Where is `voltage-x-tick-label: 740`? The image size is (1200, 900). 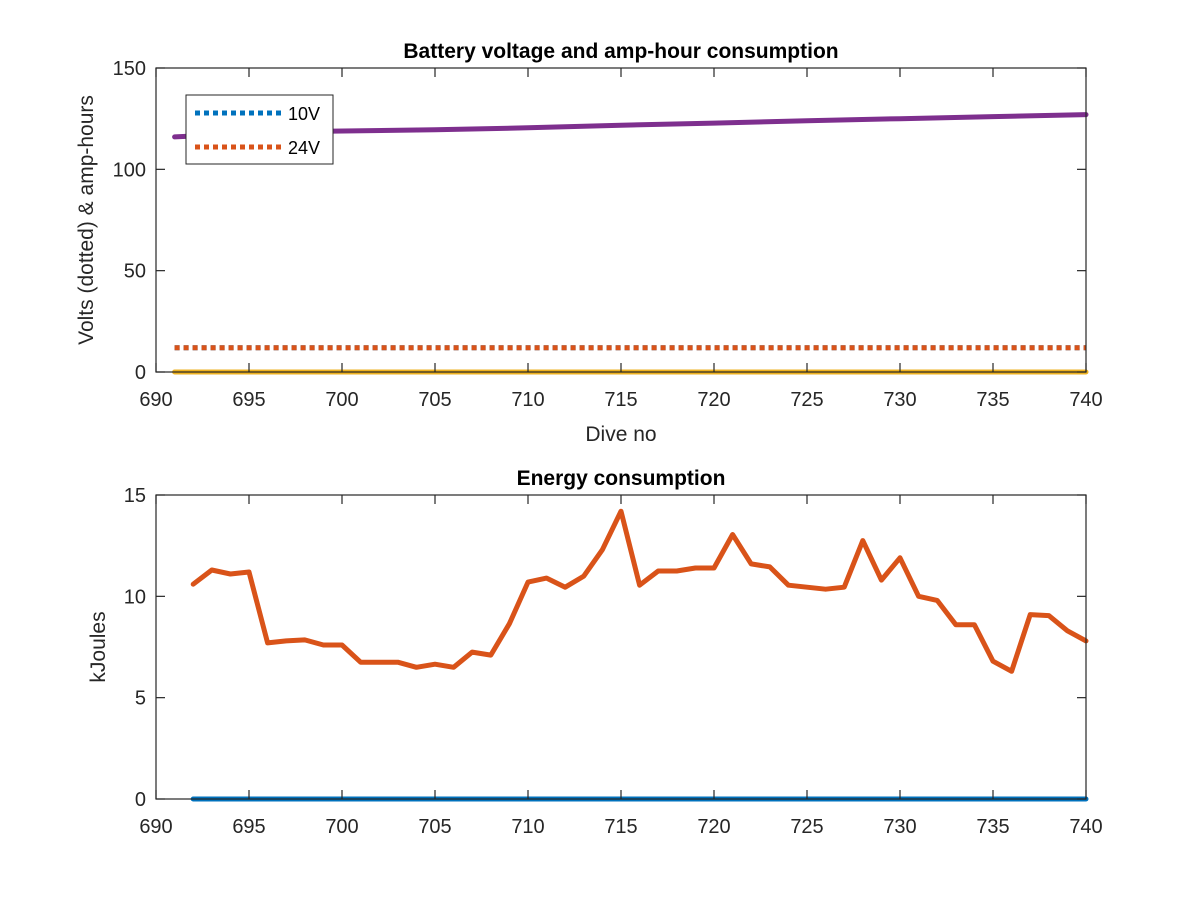
voltage-x-tick-label: 740 is located at coordinates (1085, 400).